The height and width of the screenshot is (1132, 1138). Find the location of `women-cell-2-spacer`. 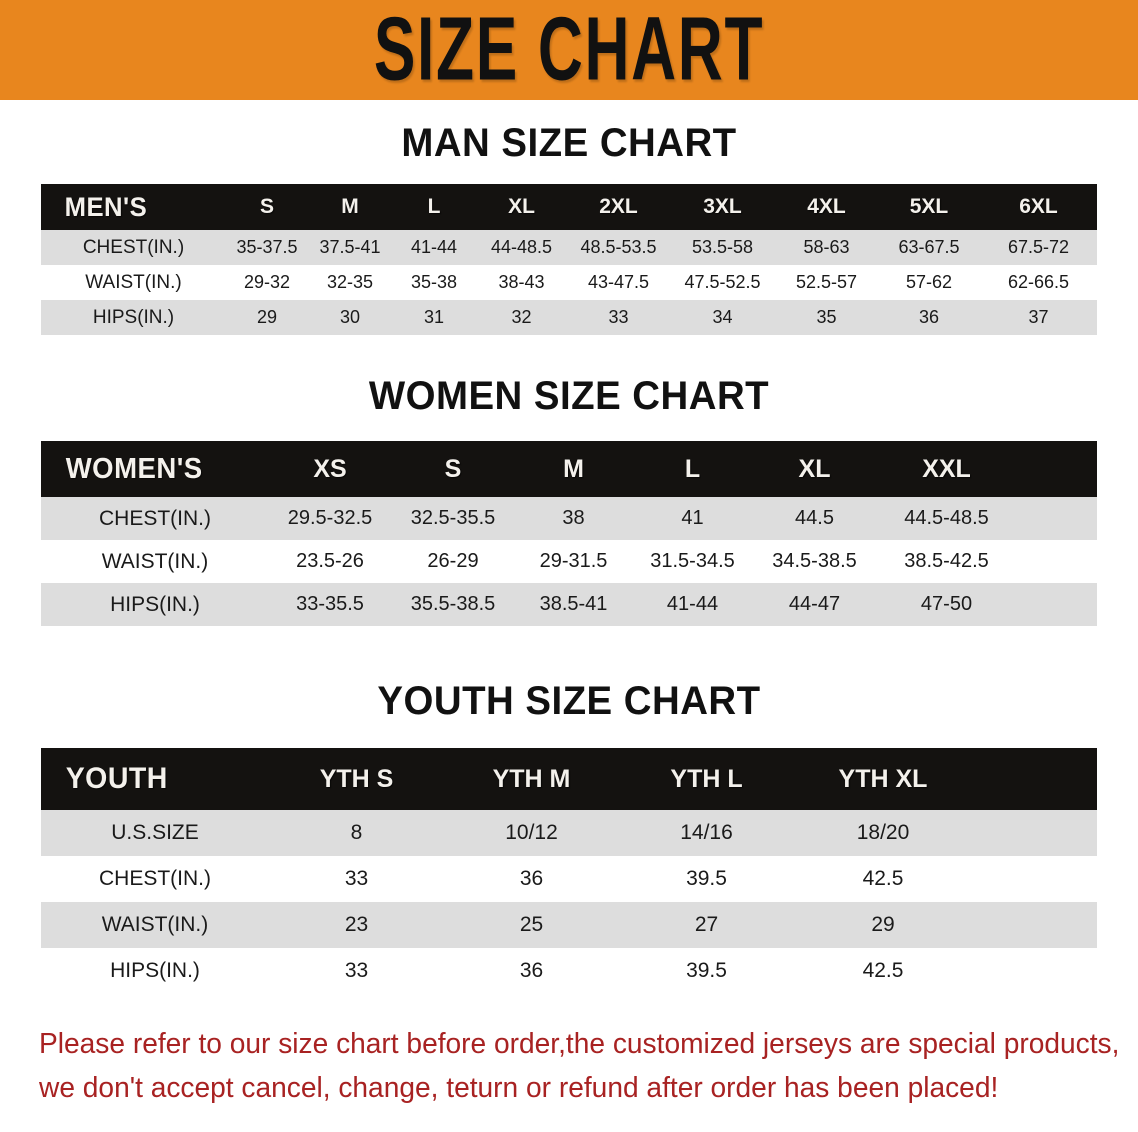

women-cell-2-spacer is located at coordinates (1057, 604).